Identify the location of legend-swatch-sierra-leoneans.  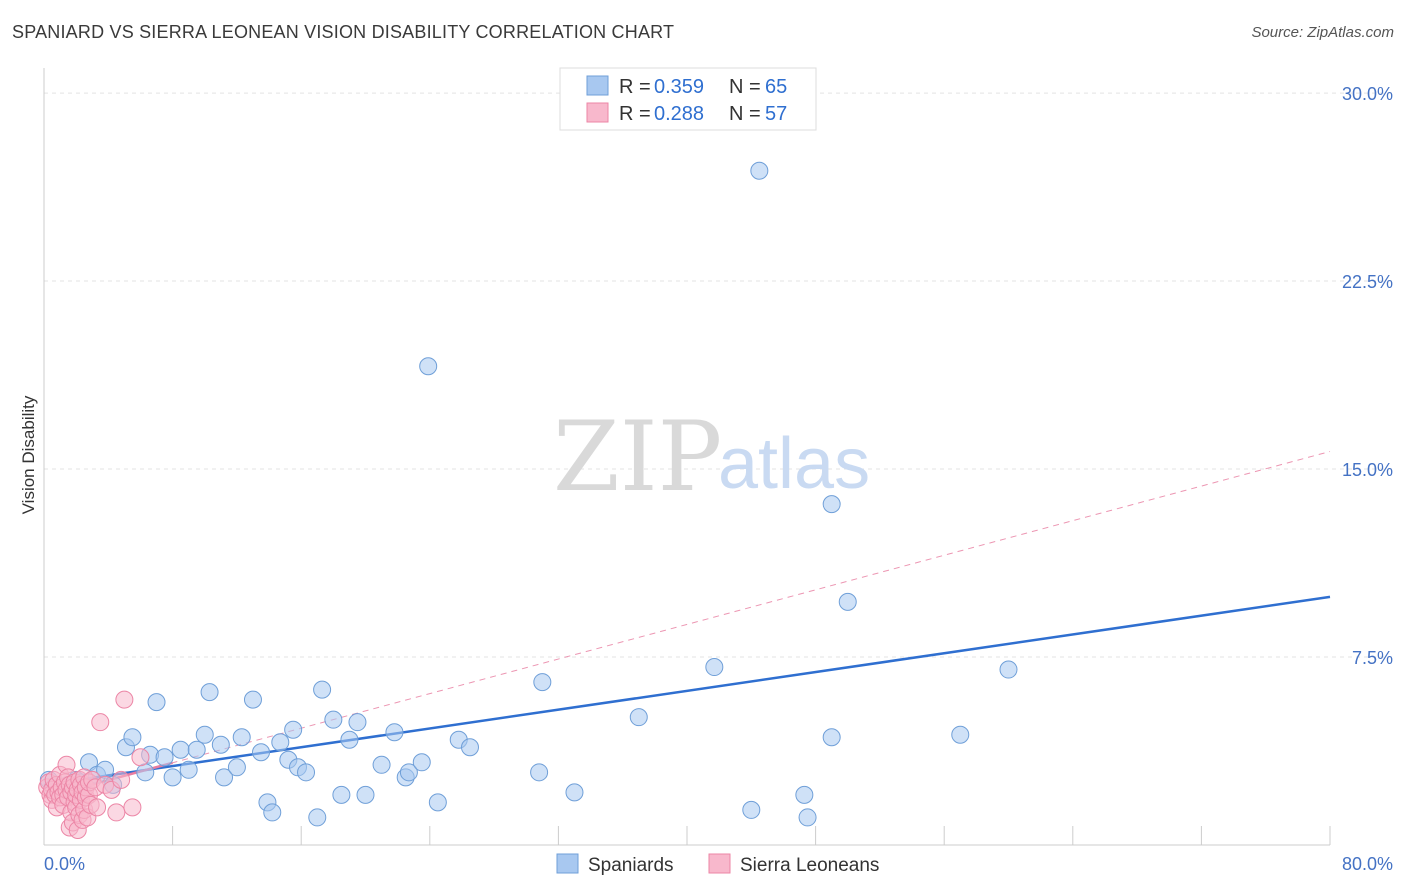
(597, 112).